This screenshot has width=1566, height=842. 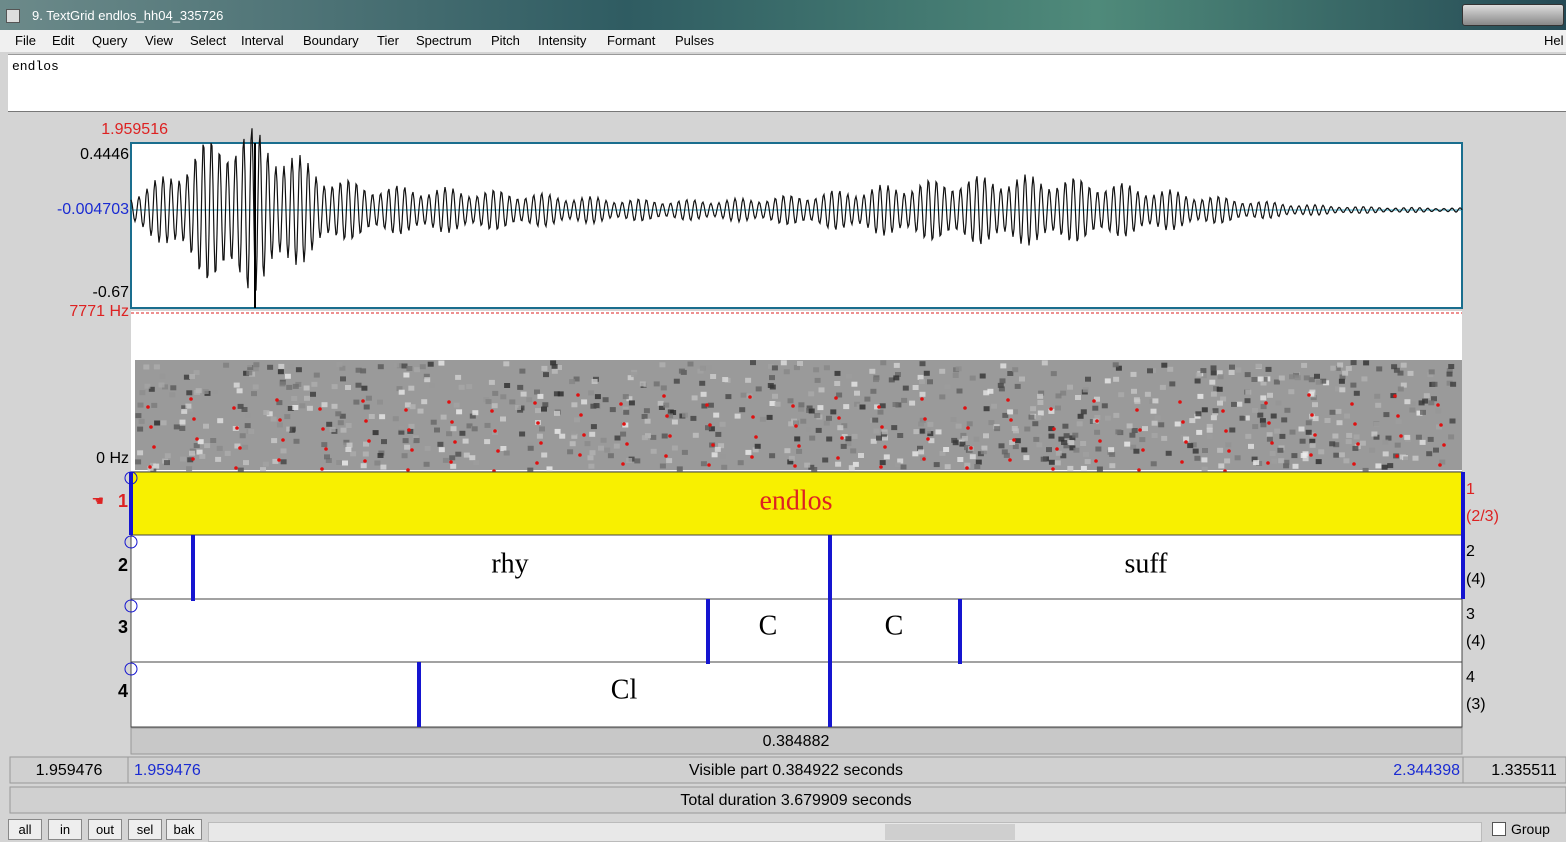 I want to click on scrollbar, so click(x=845, y=832).